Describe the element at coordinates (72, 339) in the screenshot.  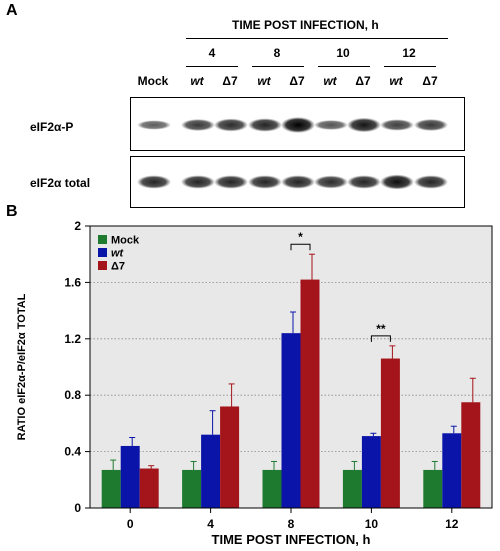
I see `y-tick-label: 1.2` at that location.